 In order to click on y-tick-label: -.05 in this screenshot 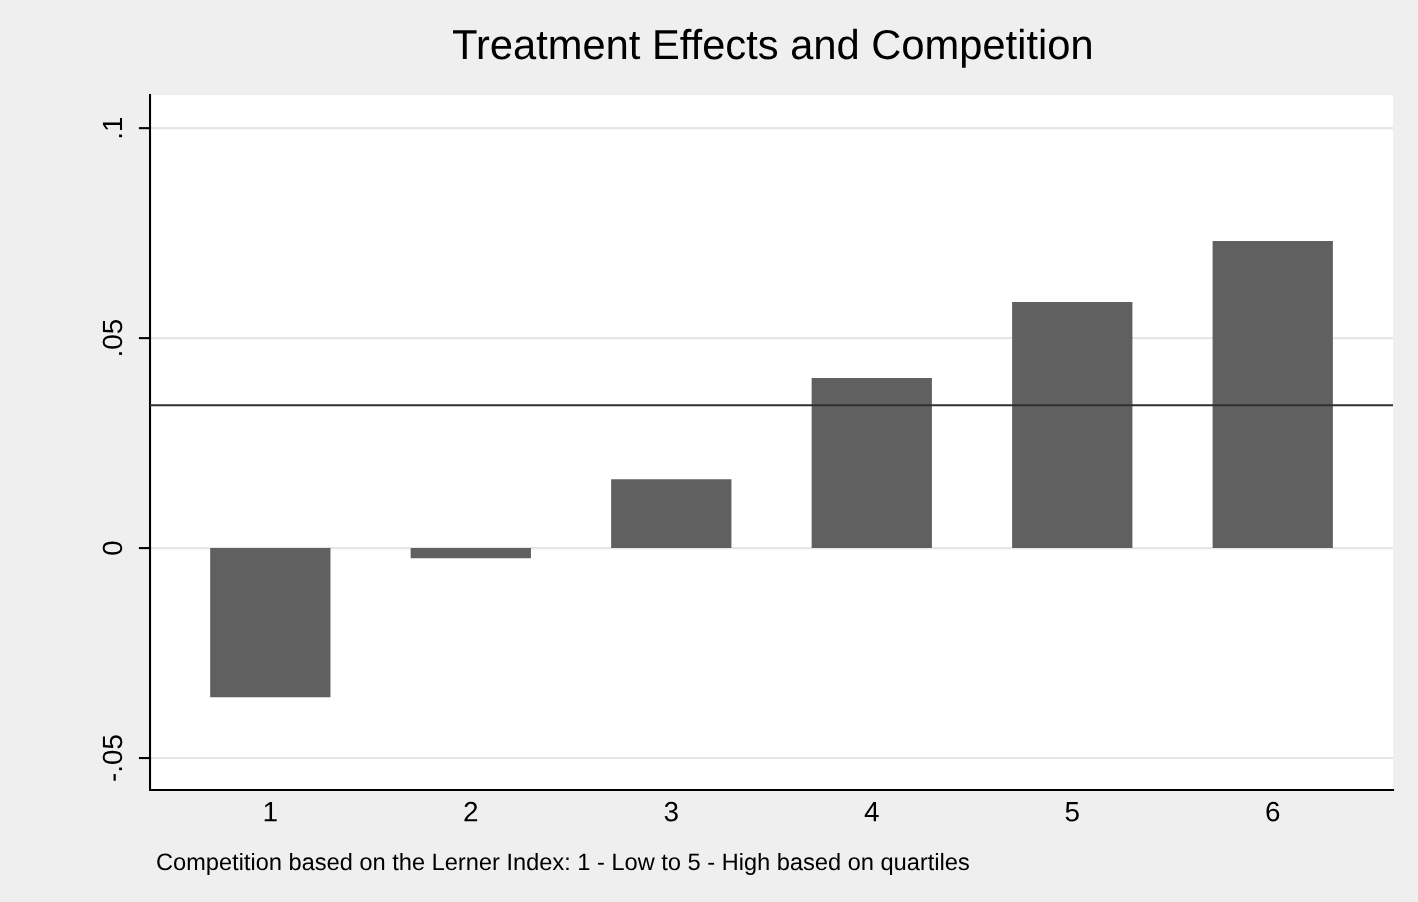, I will do `click(112, 758)`.